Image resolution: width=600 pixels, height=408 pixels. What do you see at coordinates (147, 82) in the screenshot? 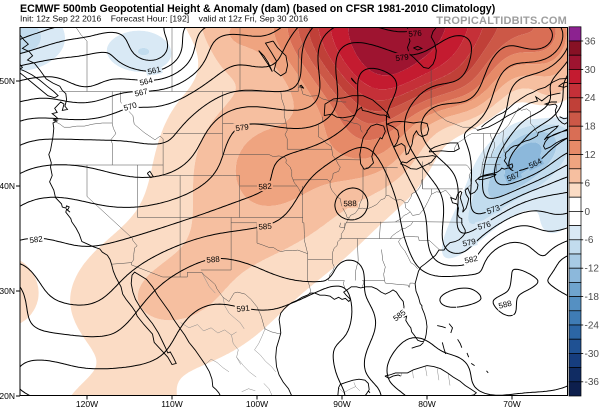
I see `svg-text: 564` at bounding box center [147, 82].